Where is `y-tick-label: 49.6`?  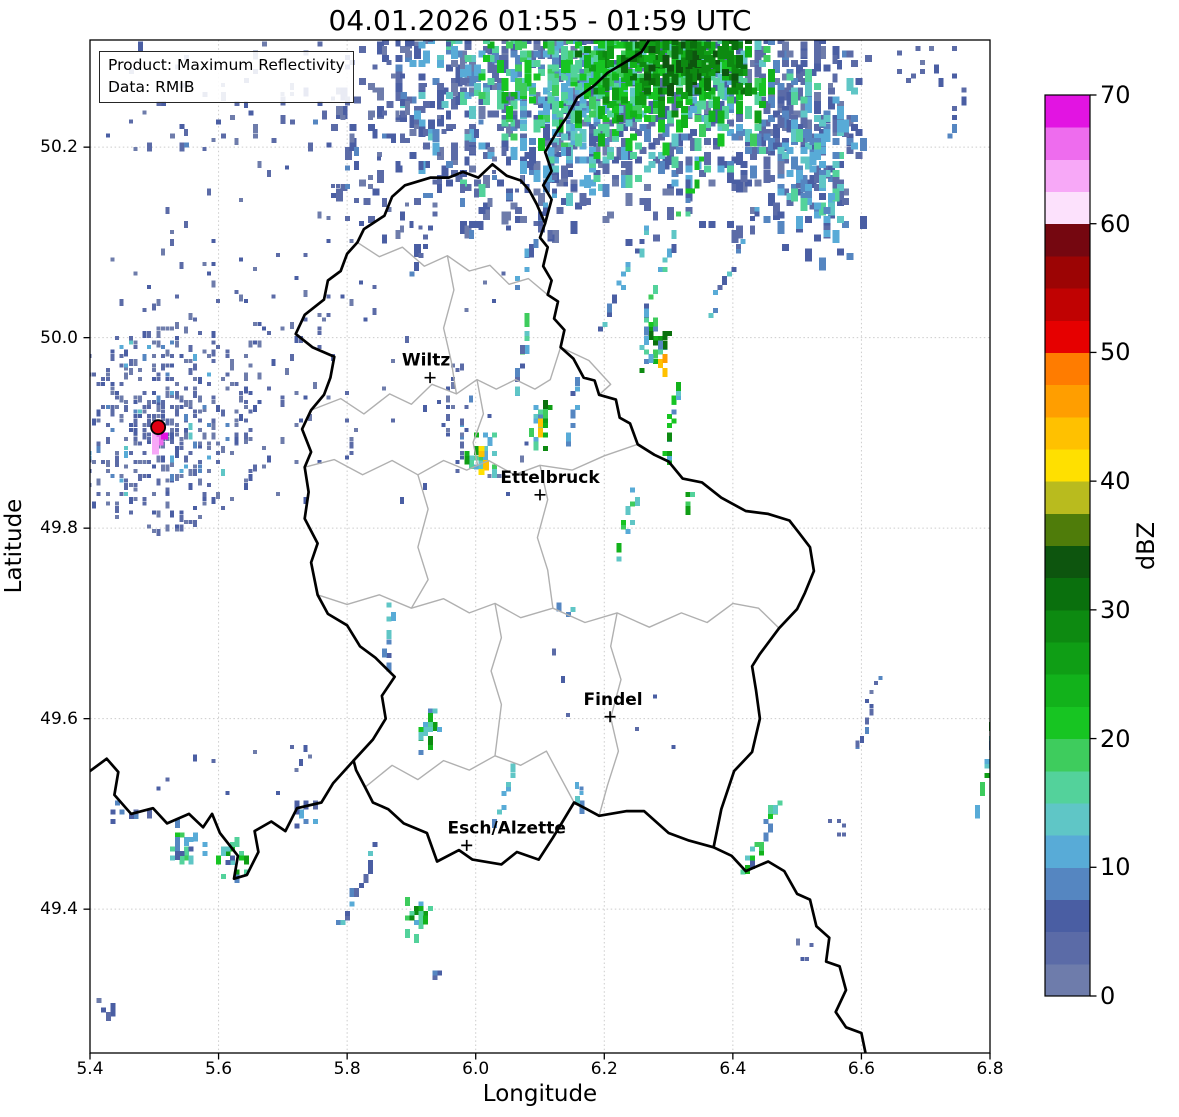
y-tick-label: 49.6 is located at coordinates (59, 718).